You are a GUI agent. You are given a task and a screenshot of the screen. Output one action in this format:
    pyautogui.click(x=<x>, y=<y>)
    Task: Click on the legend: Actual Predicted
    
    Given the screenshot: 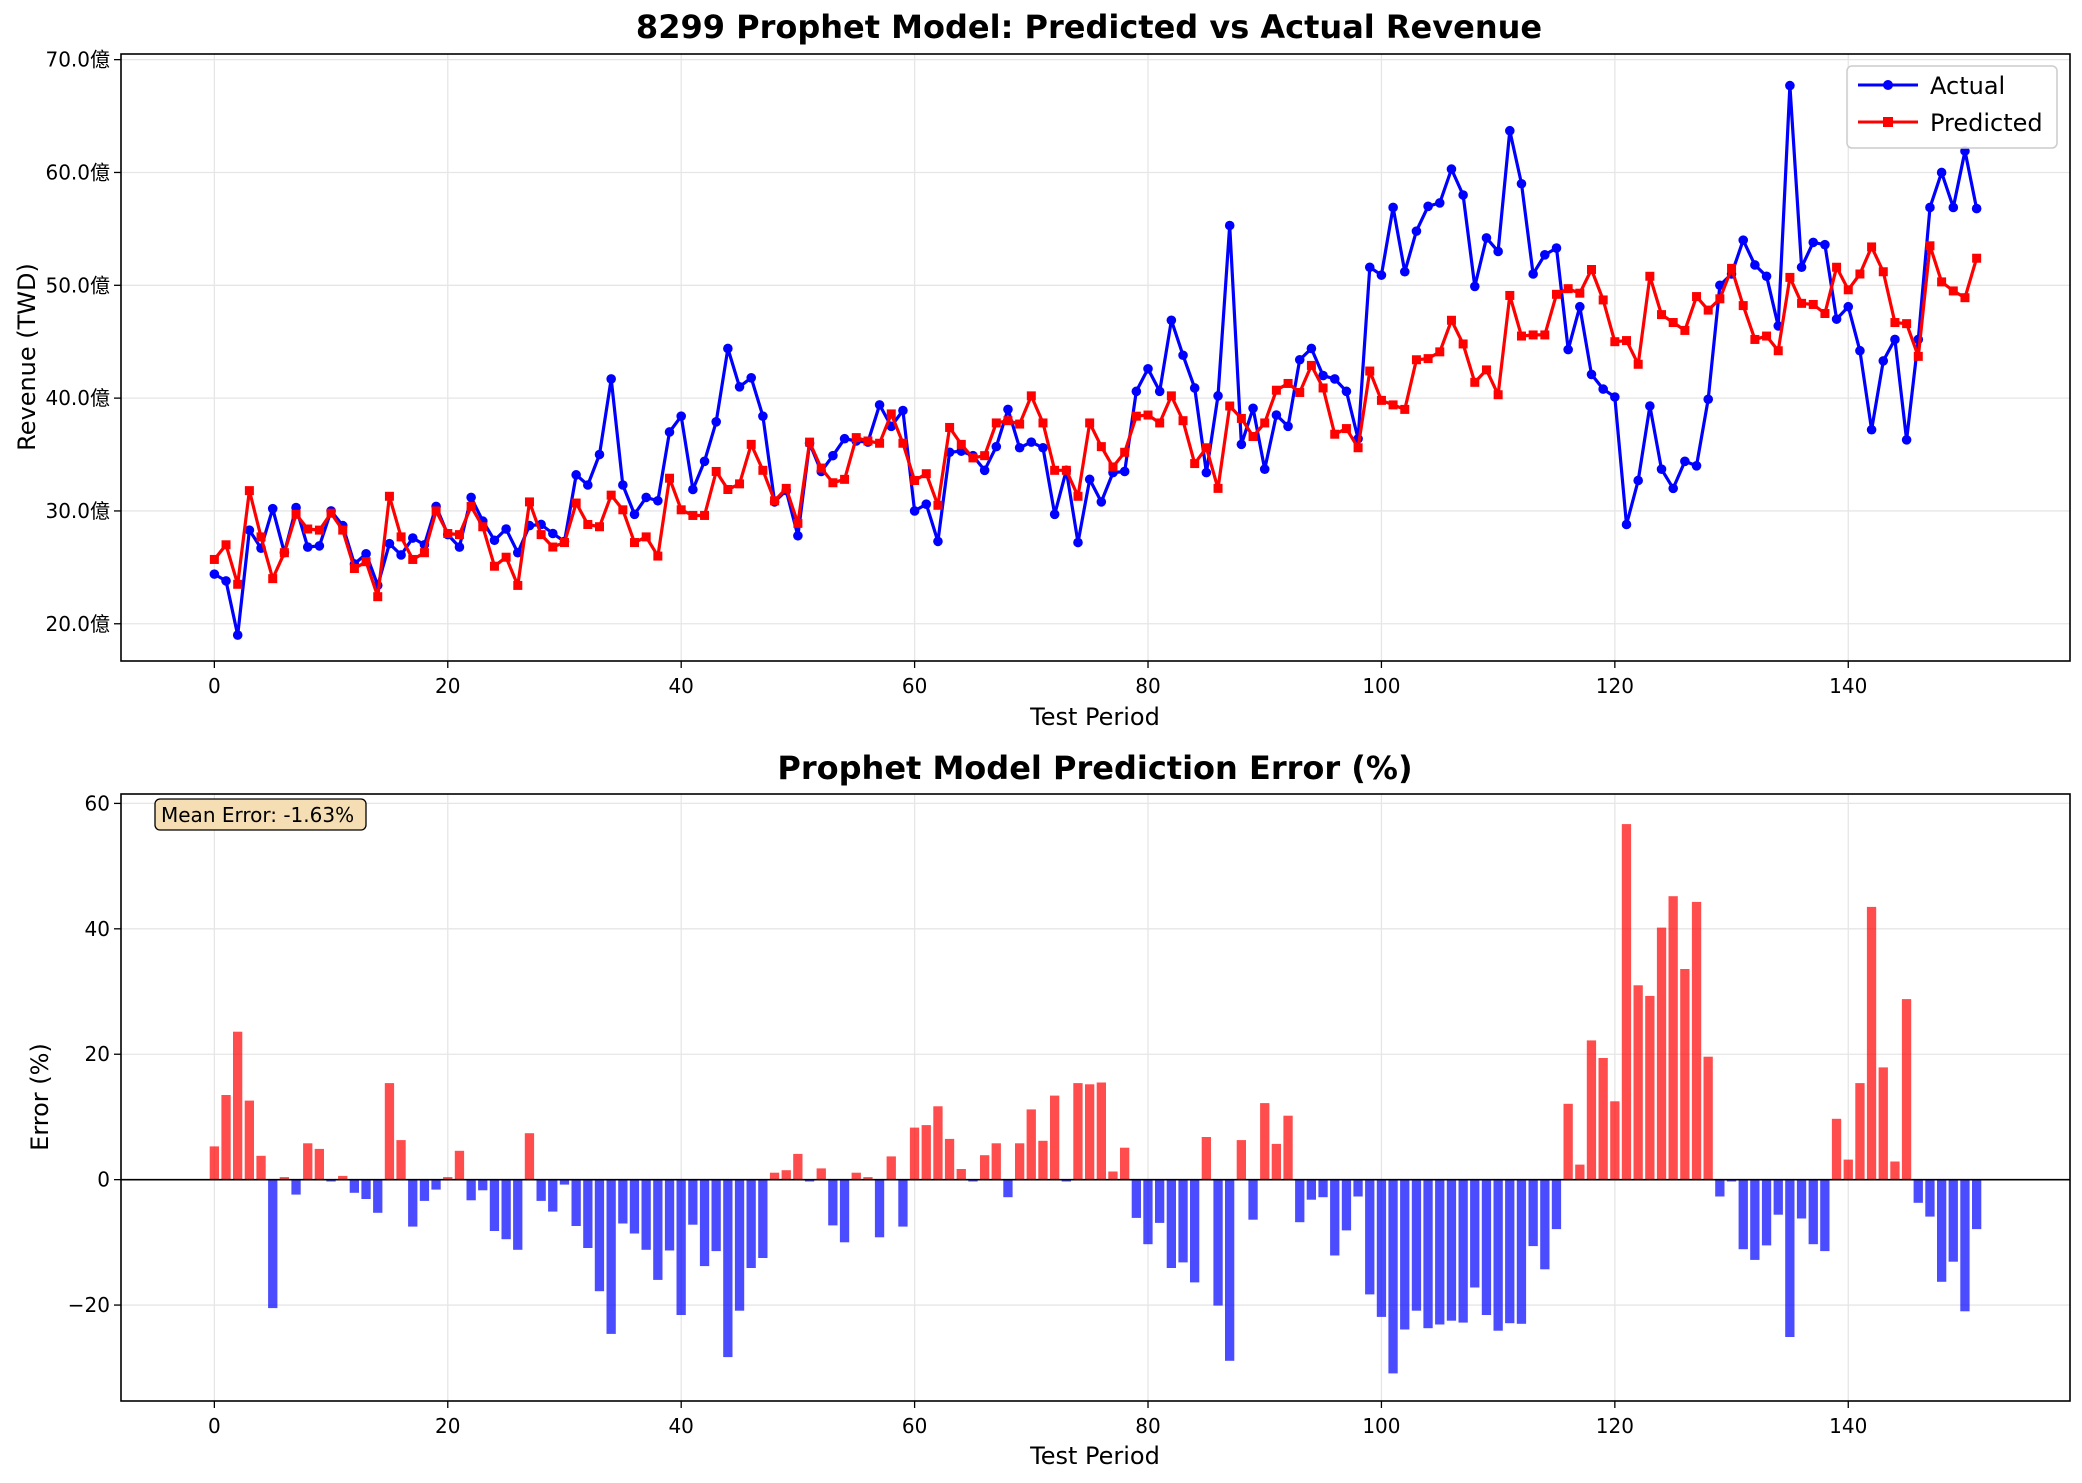 What is the action you would take?
    pyautogui.click(x=1952, y=107)
    